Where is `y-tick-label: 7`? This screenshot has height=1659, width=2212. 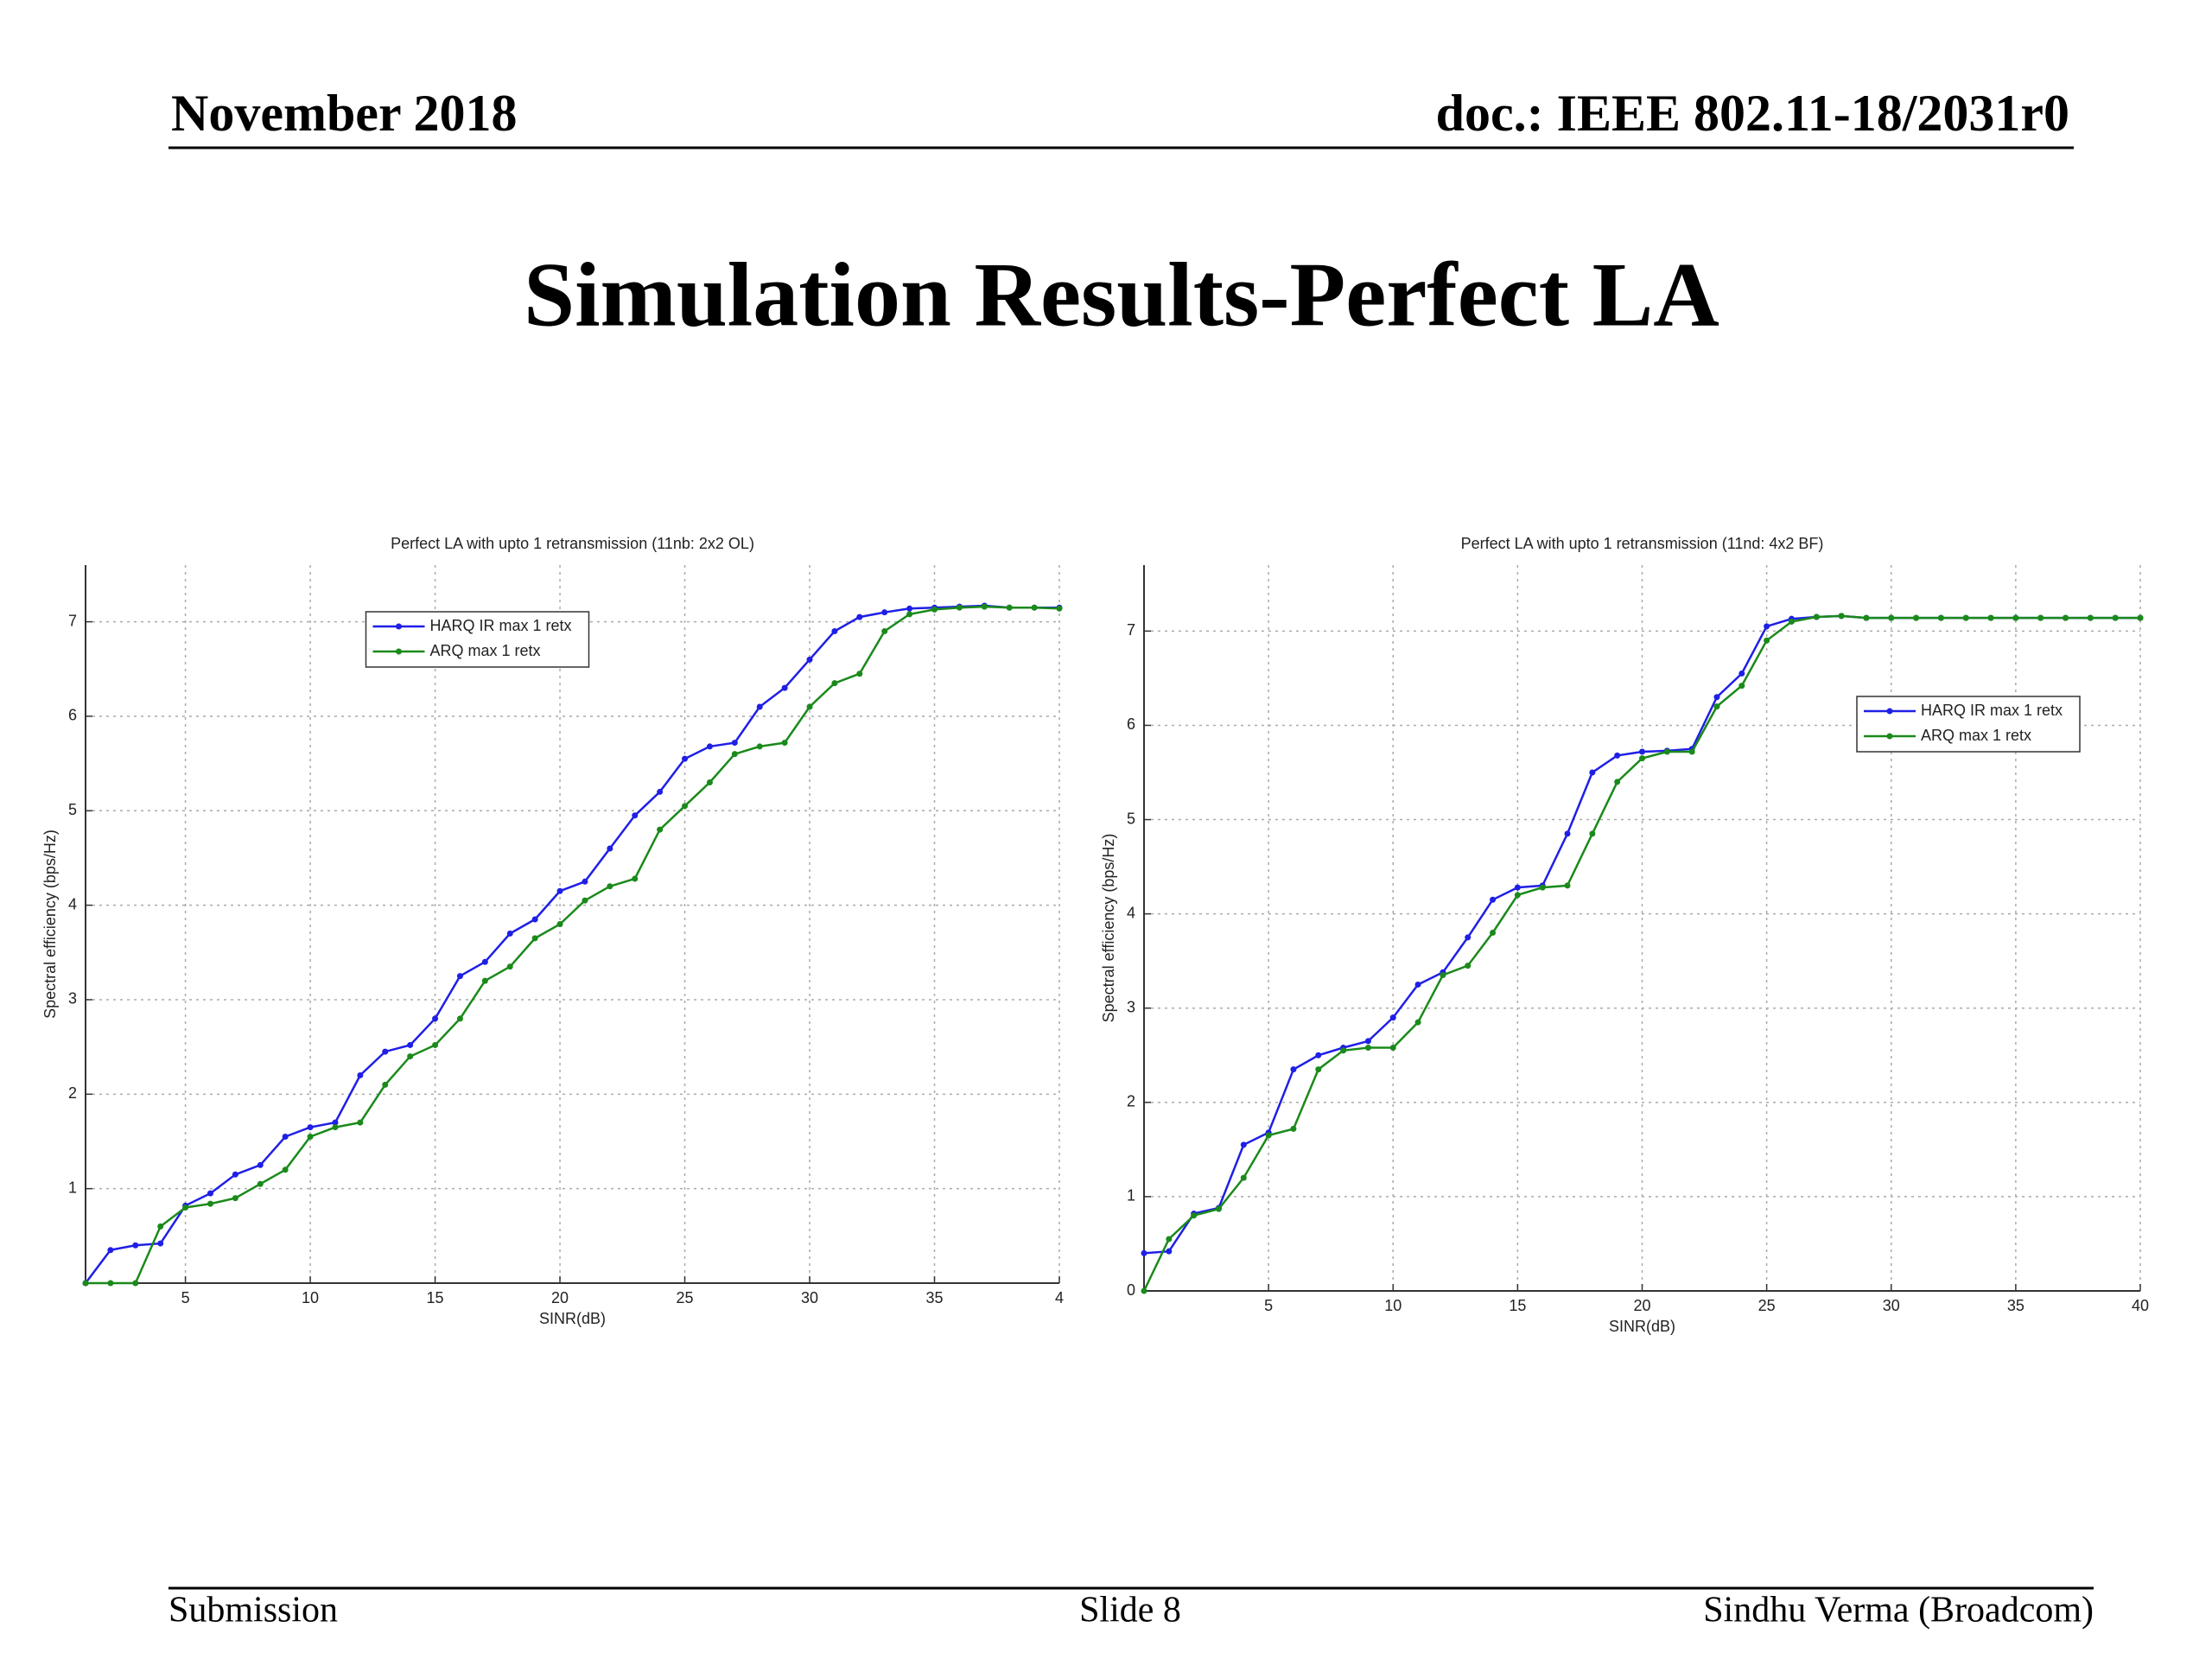 y-tick-label: 7 is located at coordinates (72, 620).